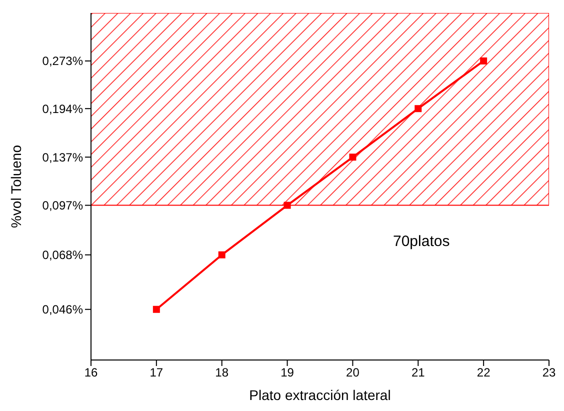  Describe the element at coordinates (421, 241) in the screenshot. I see `annotation: 70platos` at that location.